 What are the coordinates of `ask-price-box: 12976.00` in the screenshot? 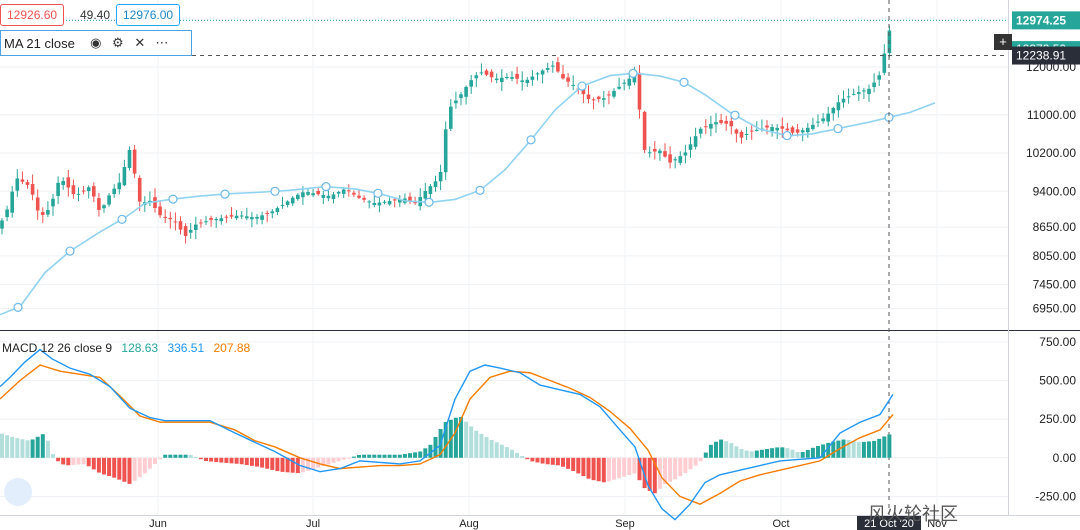 It's located at (148, 15).